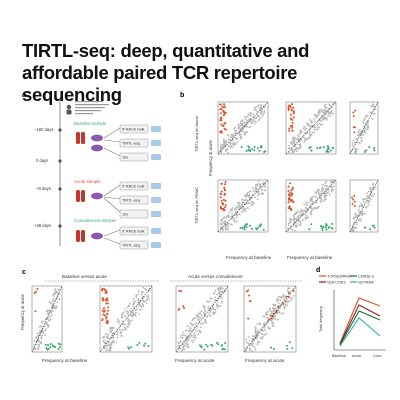  Describe the element at coordinates (310, 257) in the screenshot. I see `panel-b-xlabel-2: Frequency at baseline` at that location.